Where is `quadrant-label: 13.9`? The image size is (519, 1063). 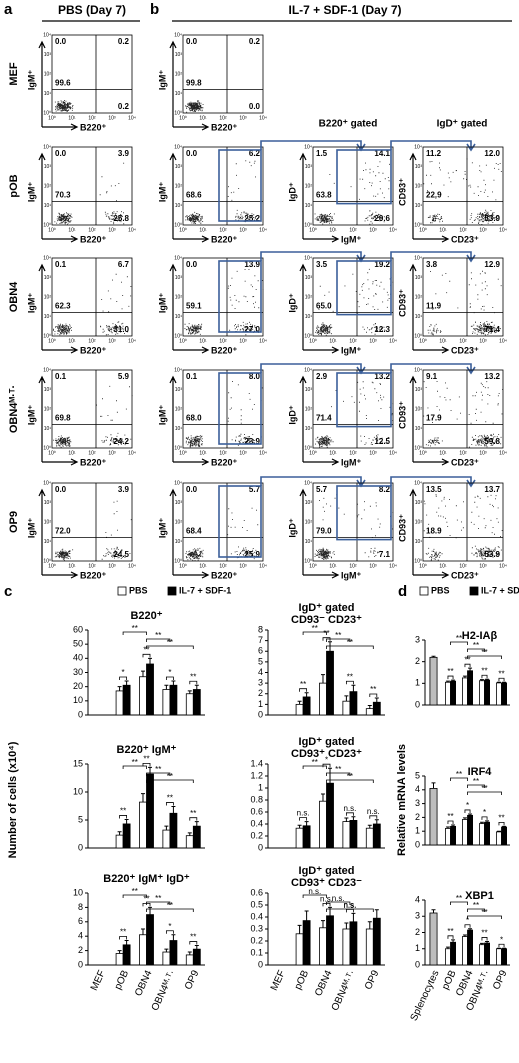
quadrant-label: 13.9 is located at coordinates (252, 264).